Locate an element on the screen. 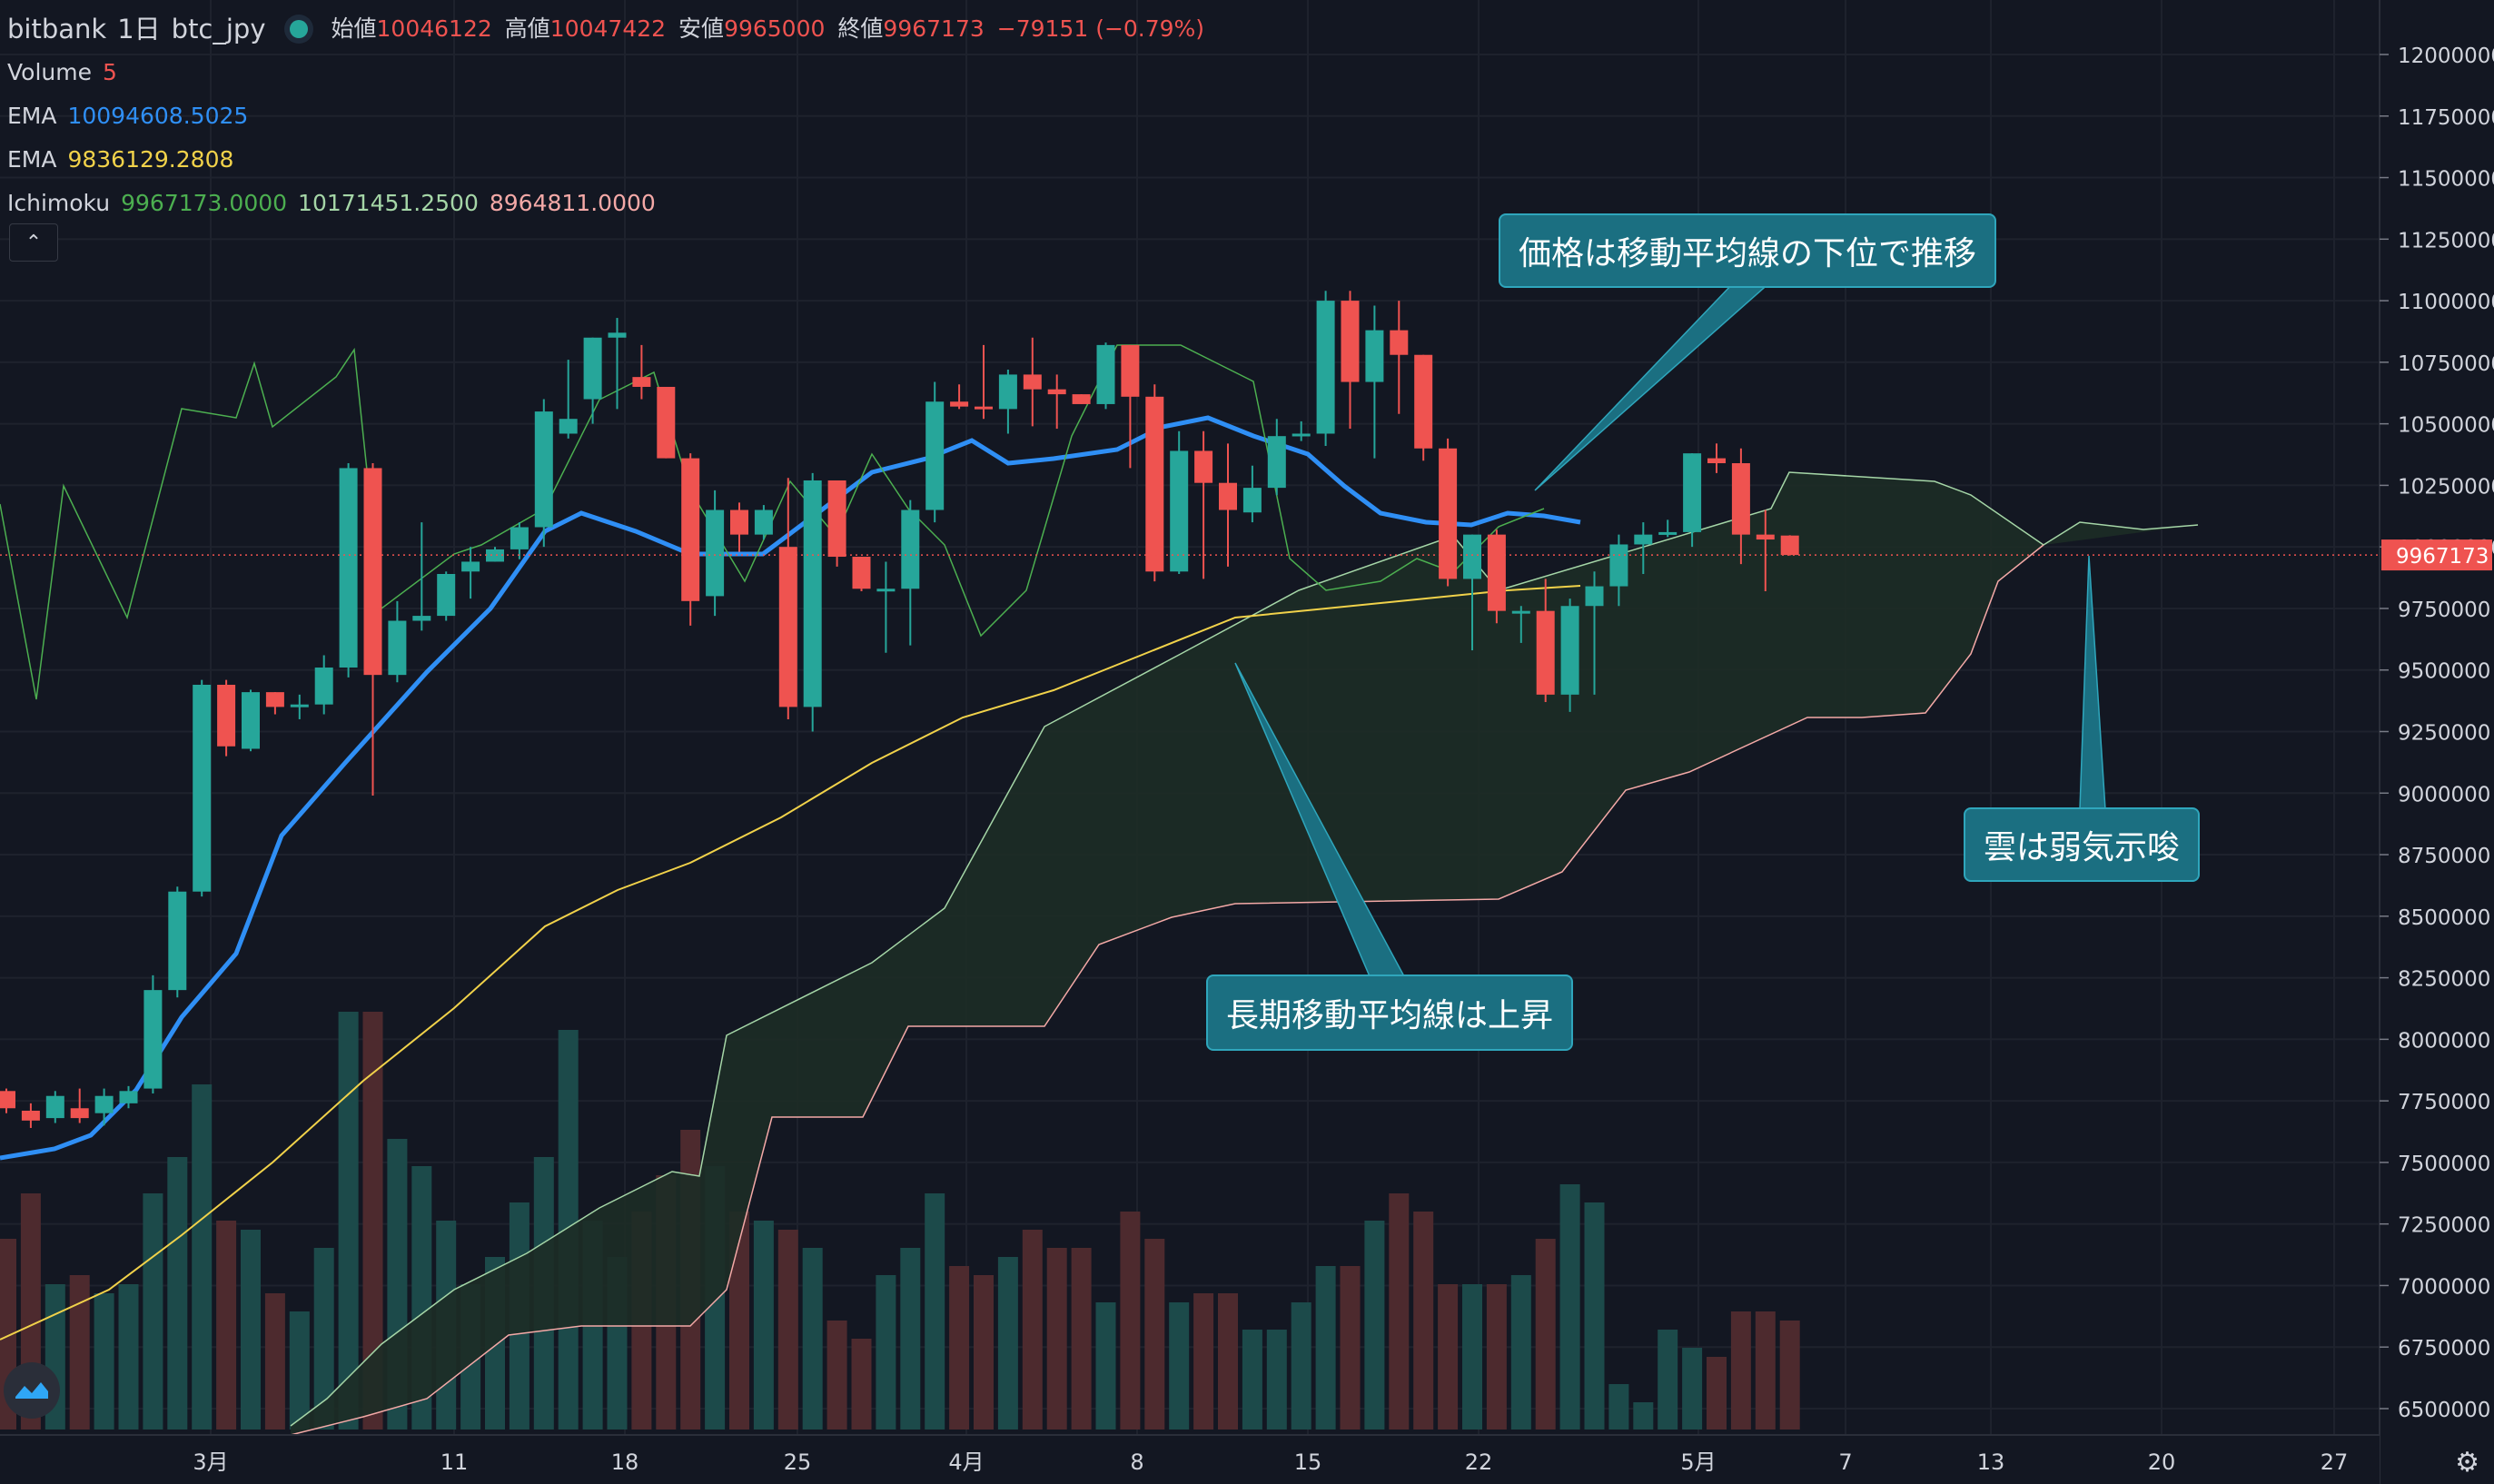  price-tick-label: 9000000 is located at coordinates (2444, 794).